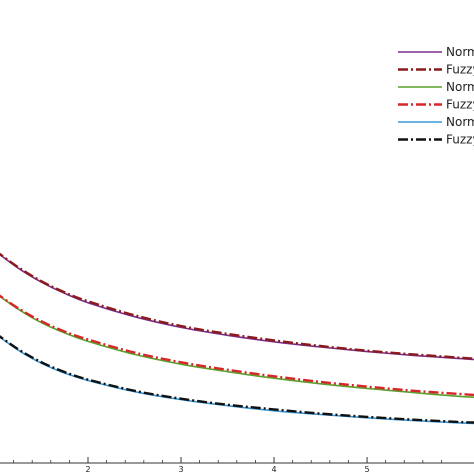 The image size is (474, 474). Describe the element at coordinates (460, 140) in the screenshot. I see `legend-label-6: Fuzzy` at that location.